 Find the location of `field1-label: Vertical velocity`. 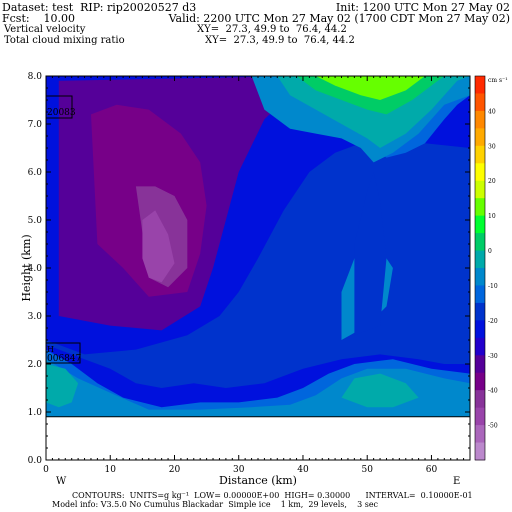

field1-label: Vertical velocity is located at coordinates (45, 29).